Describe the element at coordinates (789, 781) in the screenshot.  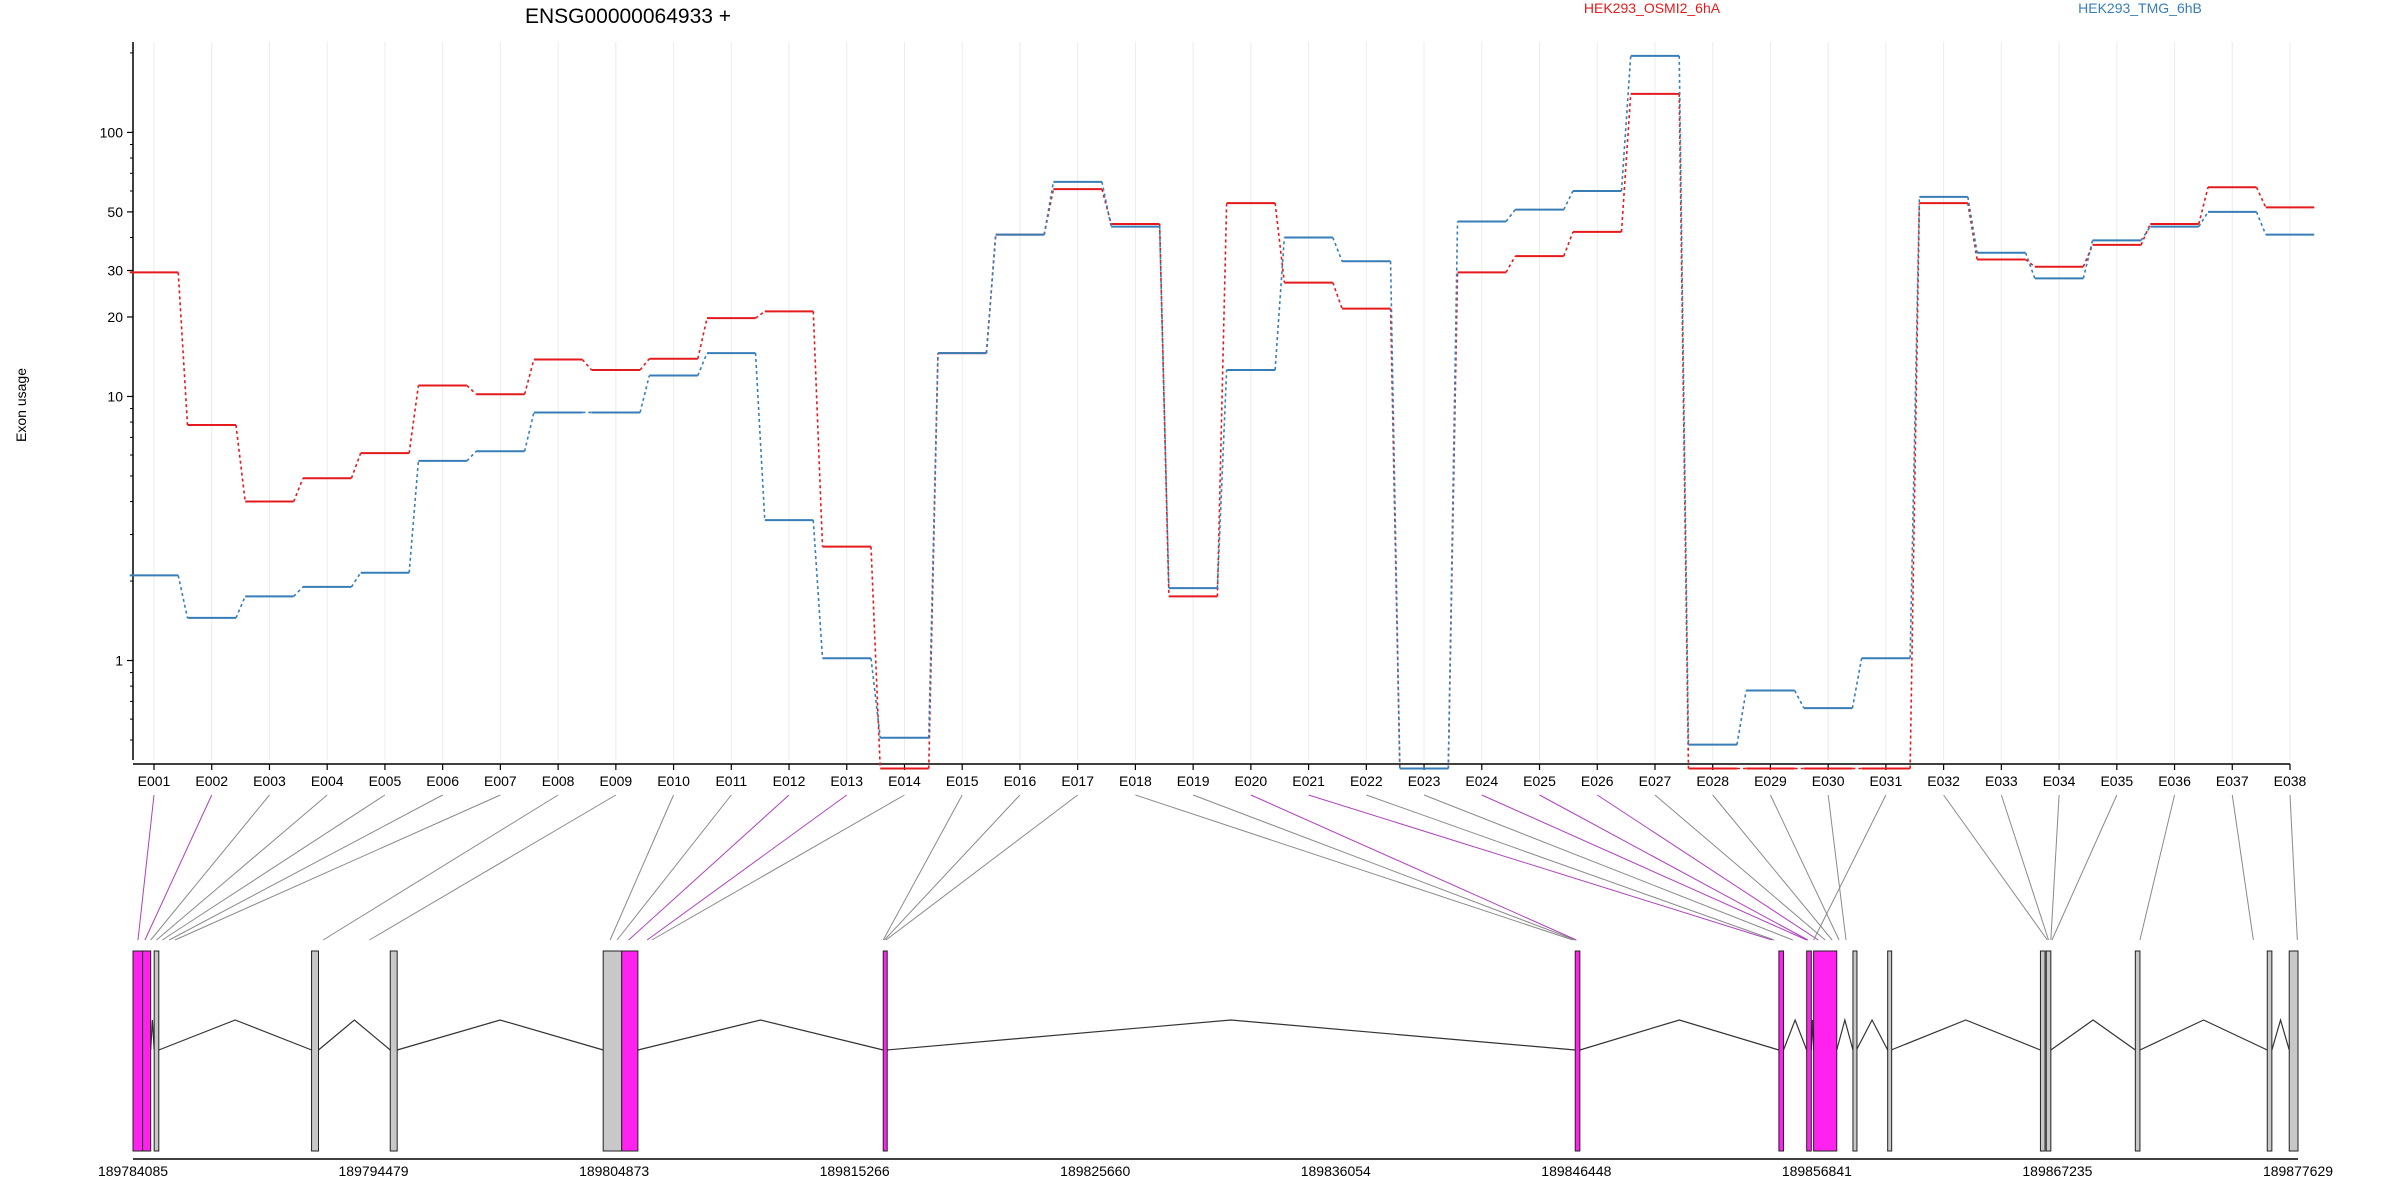
I see `x-tick-label: E012` at that location.